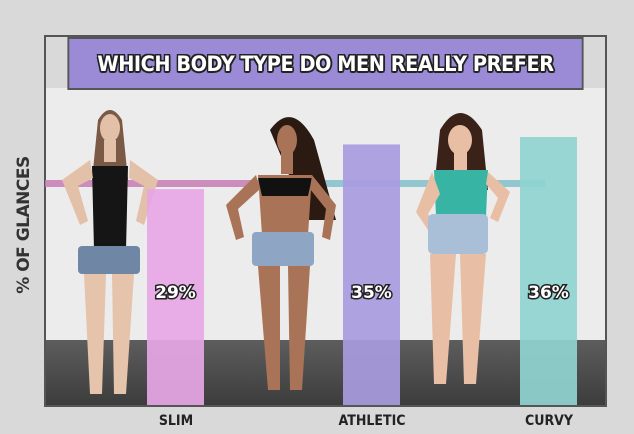 This screenshot has height=434, width=634. Describe the element at coordinates (463, 248) in the screenshot. I see `model-curvy` at that location.